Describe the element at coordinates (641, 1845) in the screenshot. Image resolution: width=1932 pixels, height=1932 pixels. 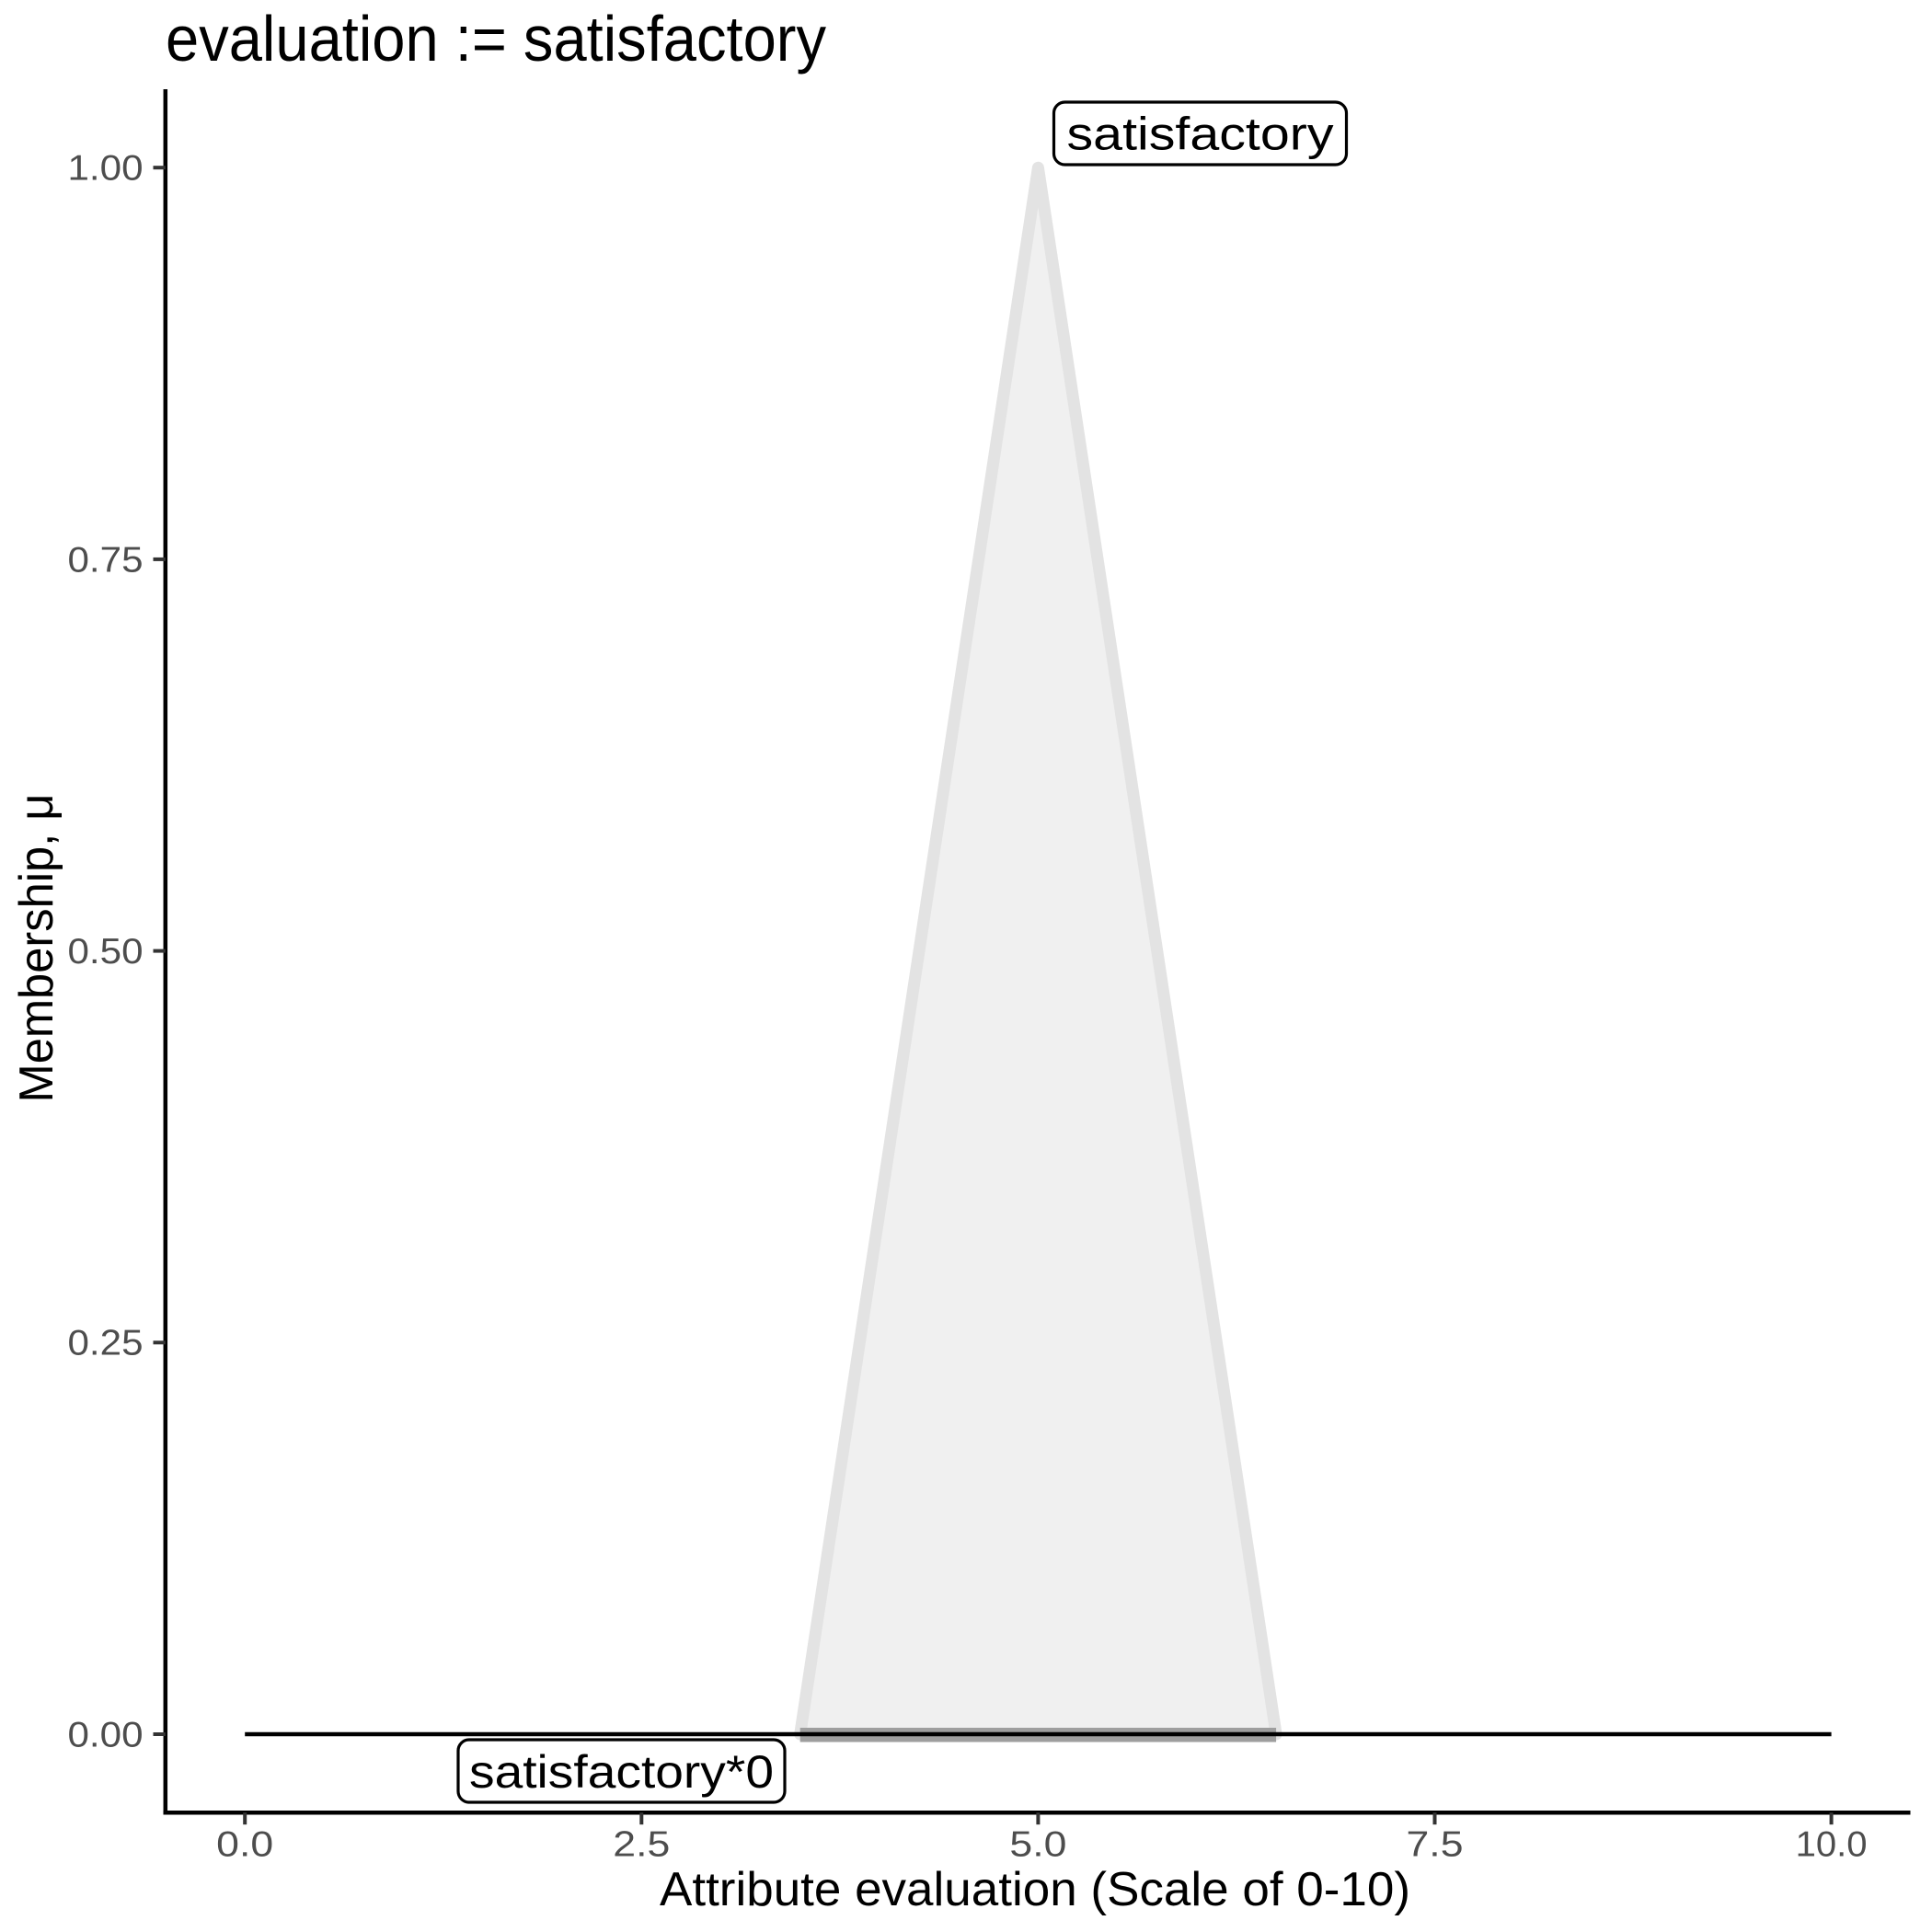
I see `svg-text: 2.5` at that location.